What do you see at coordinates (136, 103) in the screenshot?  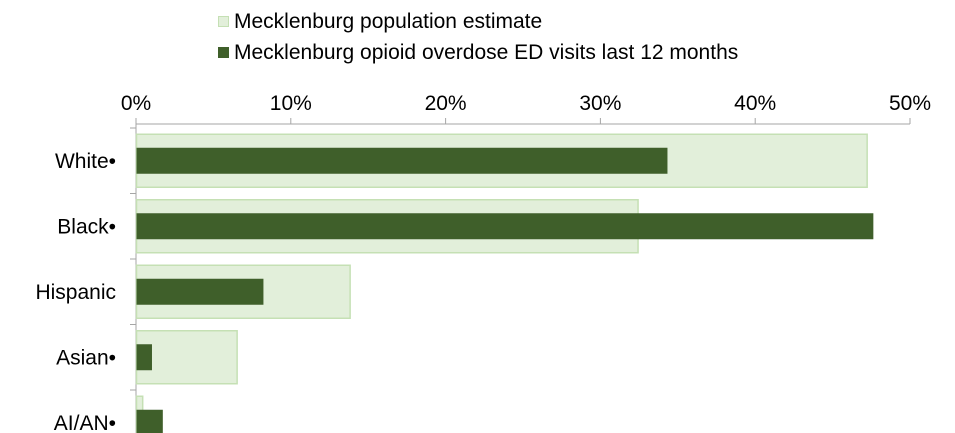 I see `x-tick-label: 0%` at bounding box center [136, 103].